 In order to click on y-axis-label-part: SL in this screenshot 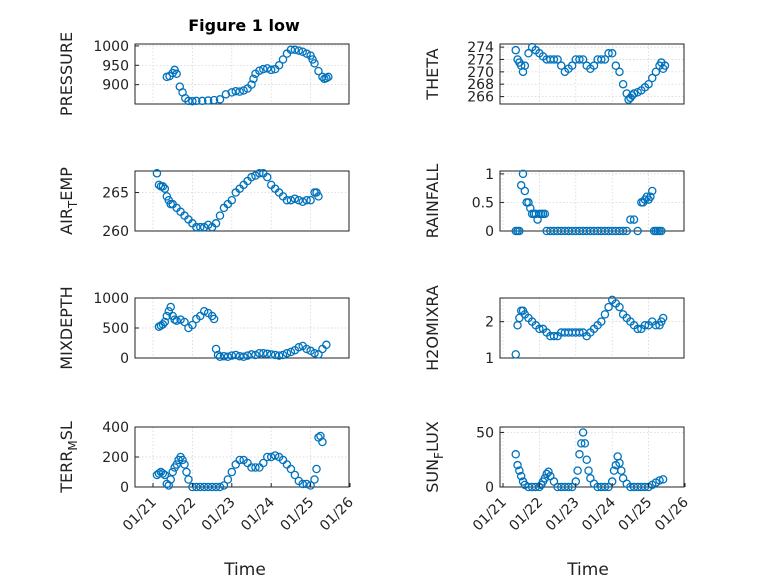, I will do `click(66, 430)`.